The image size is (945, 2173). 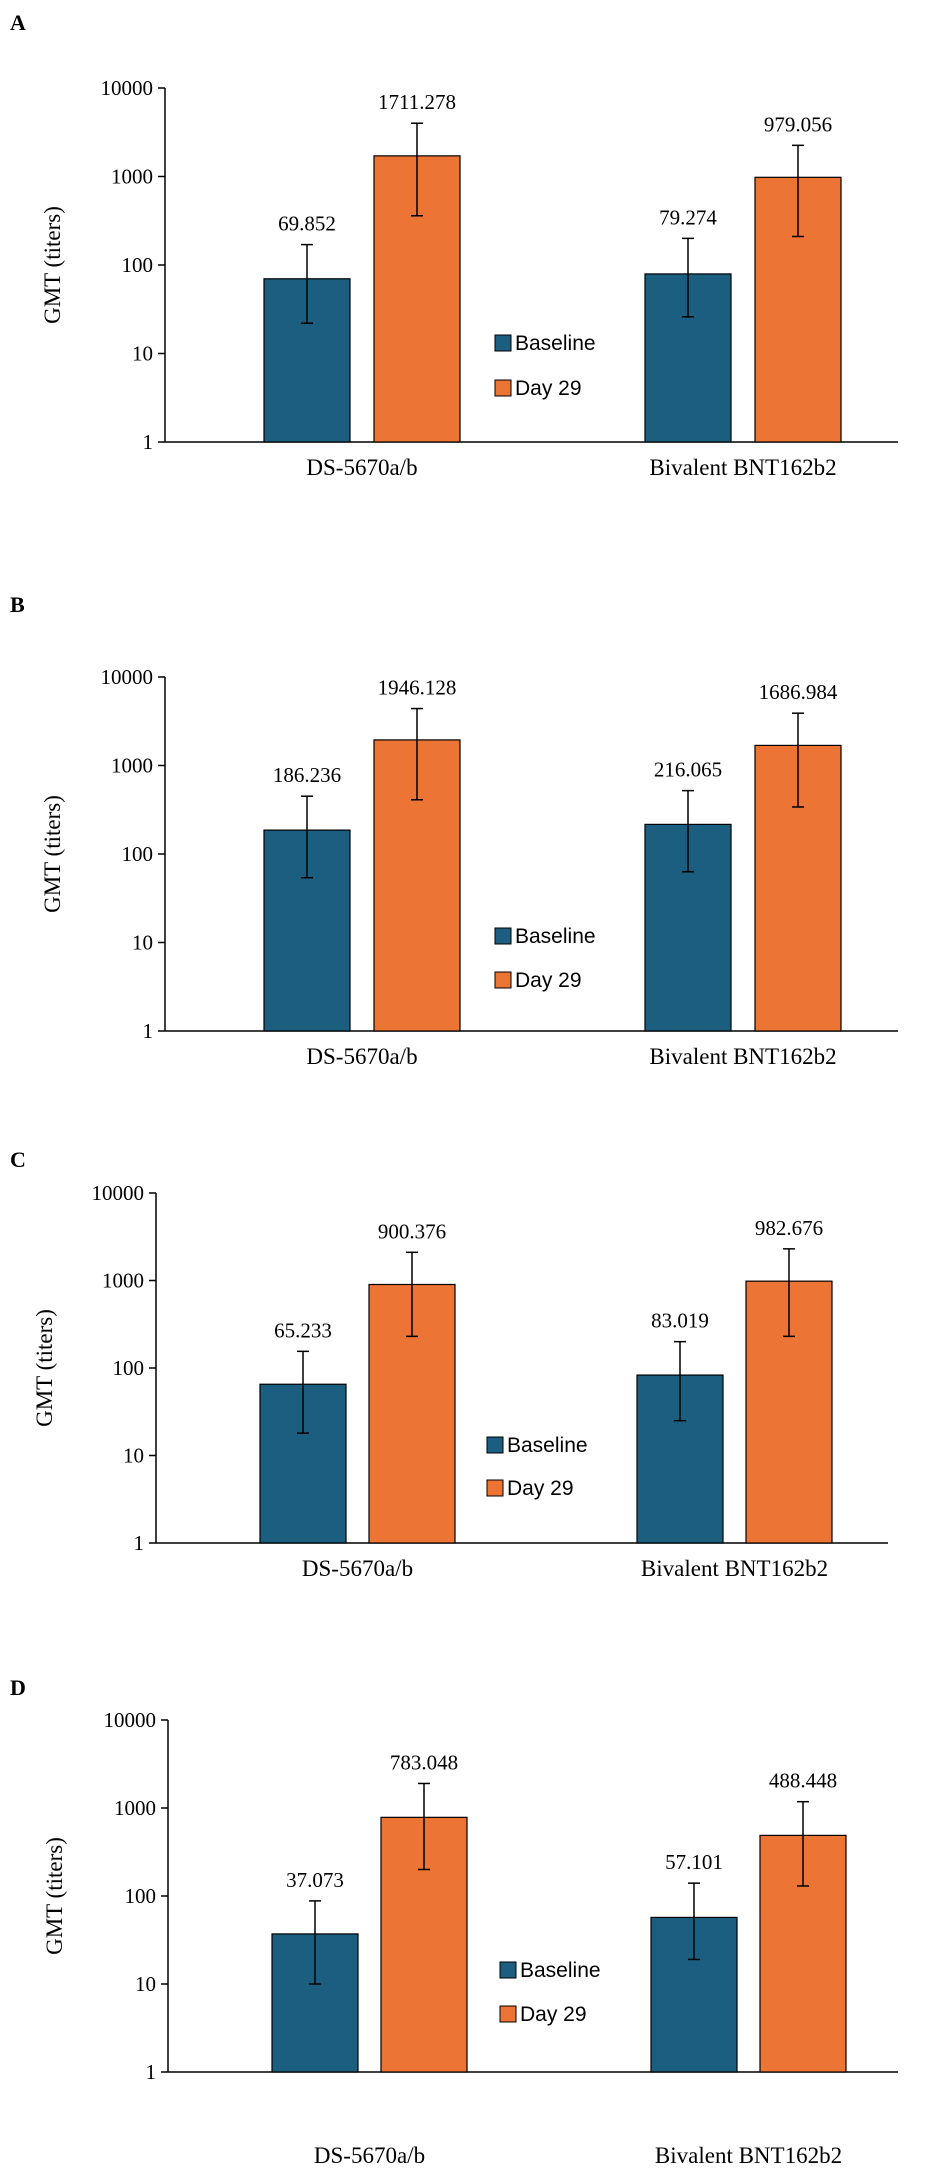 What do you see at coordinates (417, 102) in the screenshot?
I see `data-label: 1711.278` at bounding box center [417, 102].